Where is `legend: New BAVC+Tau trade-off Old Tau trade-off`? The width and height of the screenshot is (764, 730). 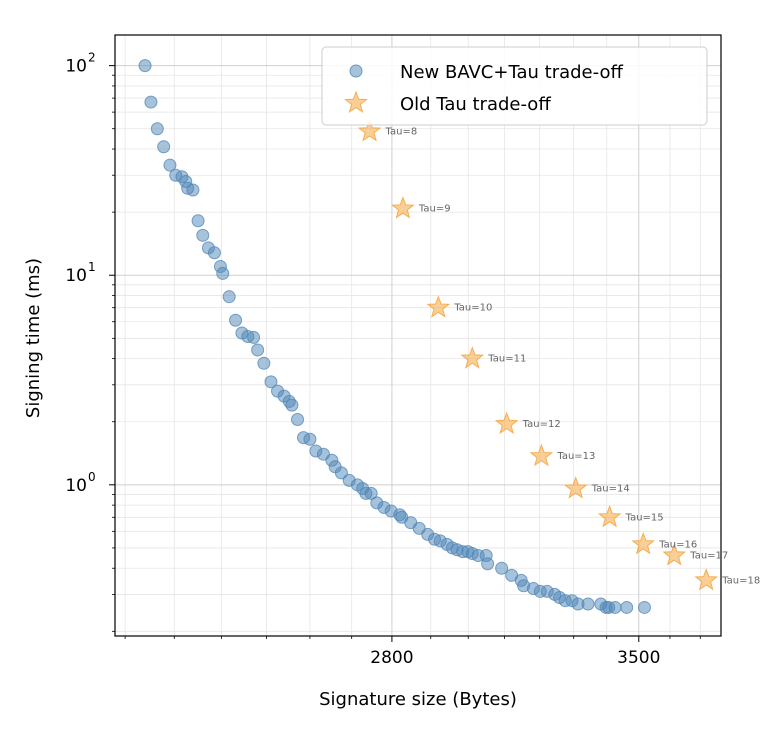 legend: New BAVC+Tau trade-off Old Tau trade-off is located at coordinates (514, 86).